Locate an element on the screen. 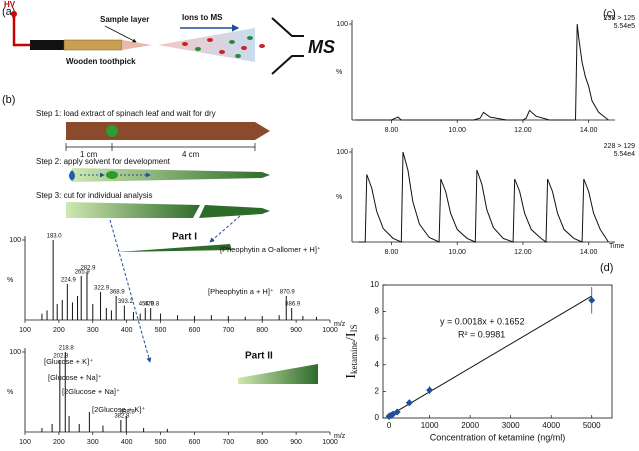  y-tick-label: 6 is located at coordinates (377, 337).